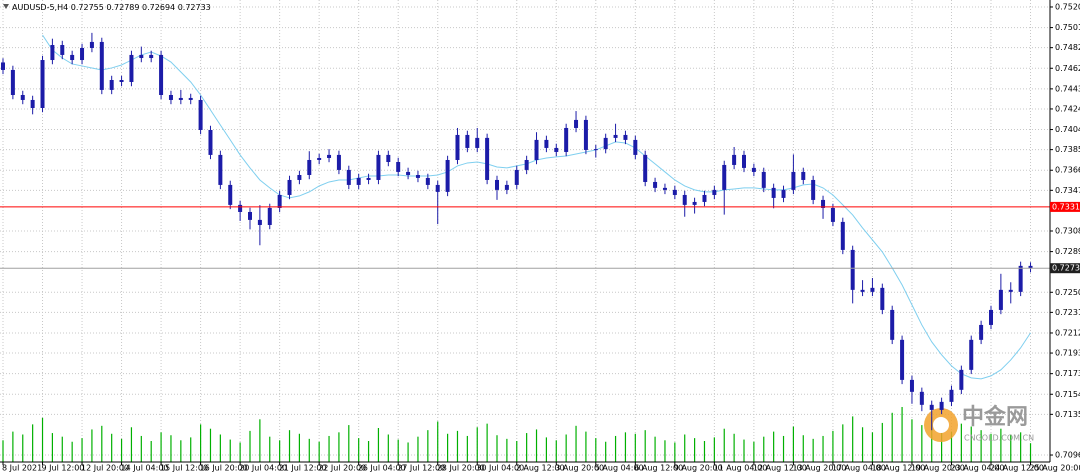  Describe the element at coordinates (1067, 231) in the screenshot. I see `y-tick-label: 0.73085` at that location.